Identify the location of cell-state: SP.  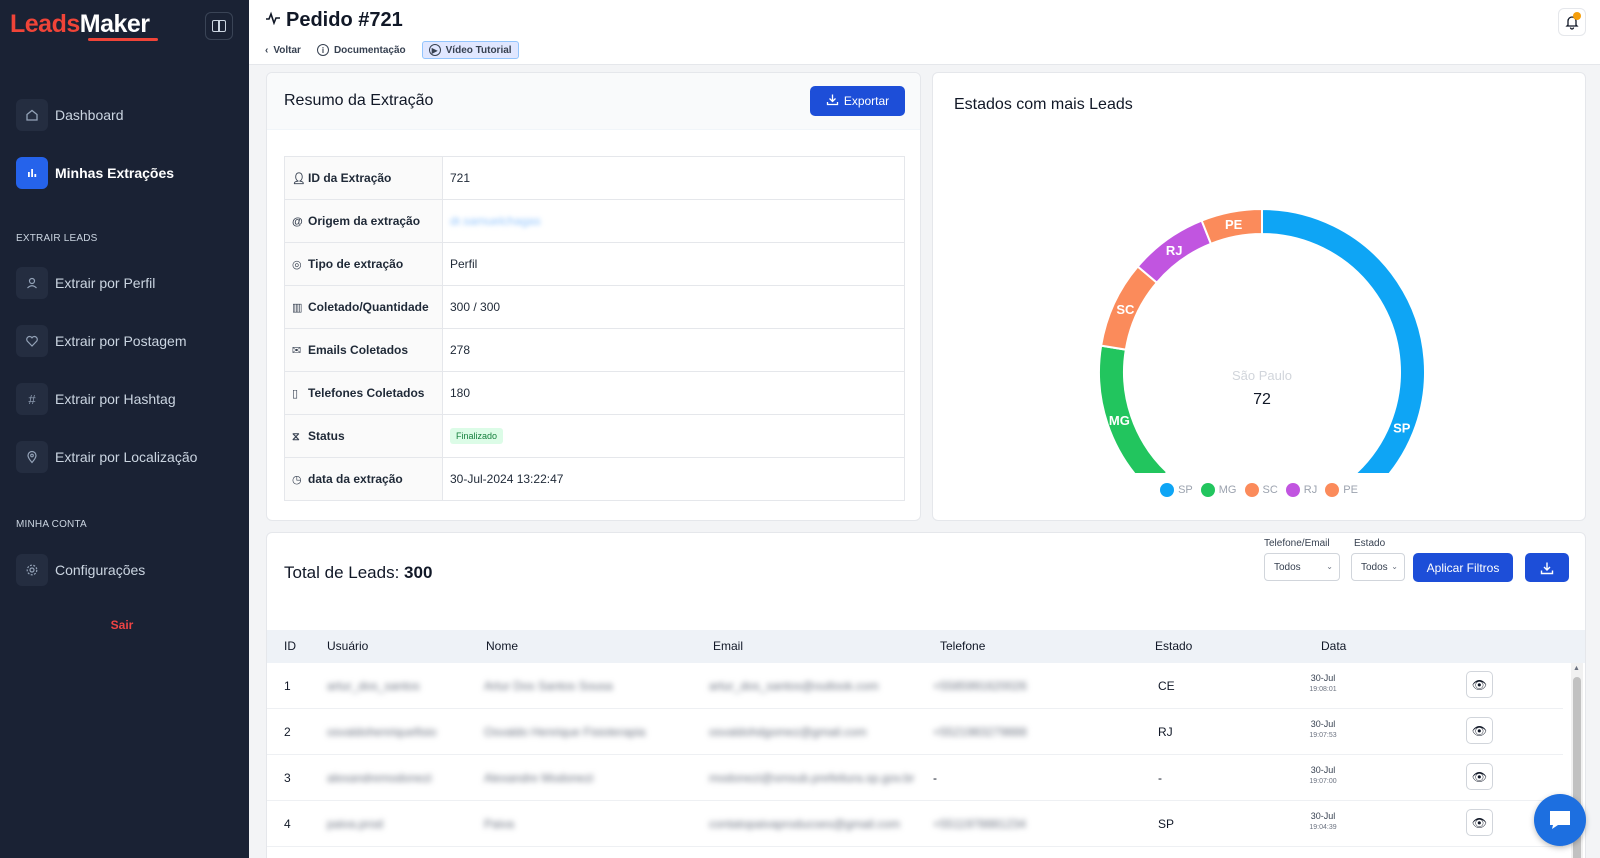
(1166, 824).